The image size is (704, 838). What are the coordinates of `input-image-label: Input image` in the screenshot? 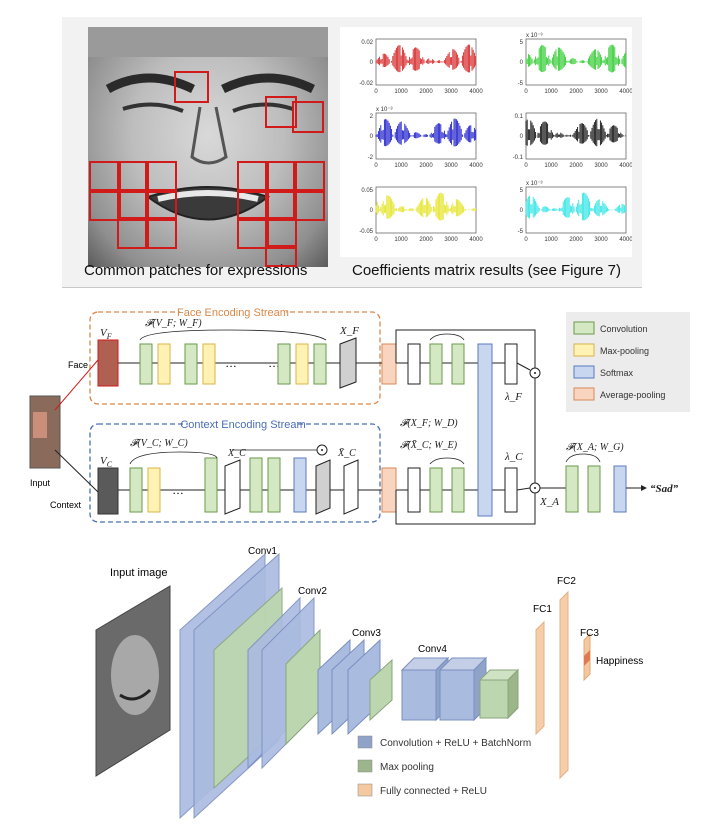 It's located at (138, 573).